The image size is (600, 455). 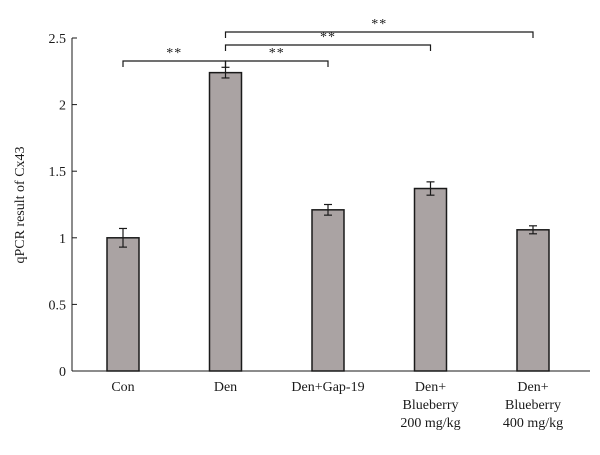 What do you see at coordinates (63, 206) in the screenshot?
I see `y-axis: 0 0.5 1 1.5 2 2.5` at bounding box center [63, 206].